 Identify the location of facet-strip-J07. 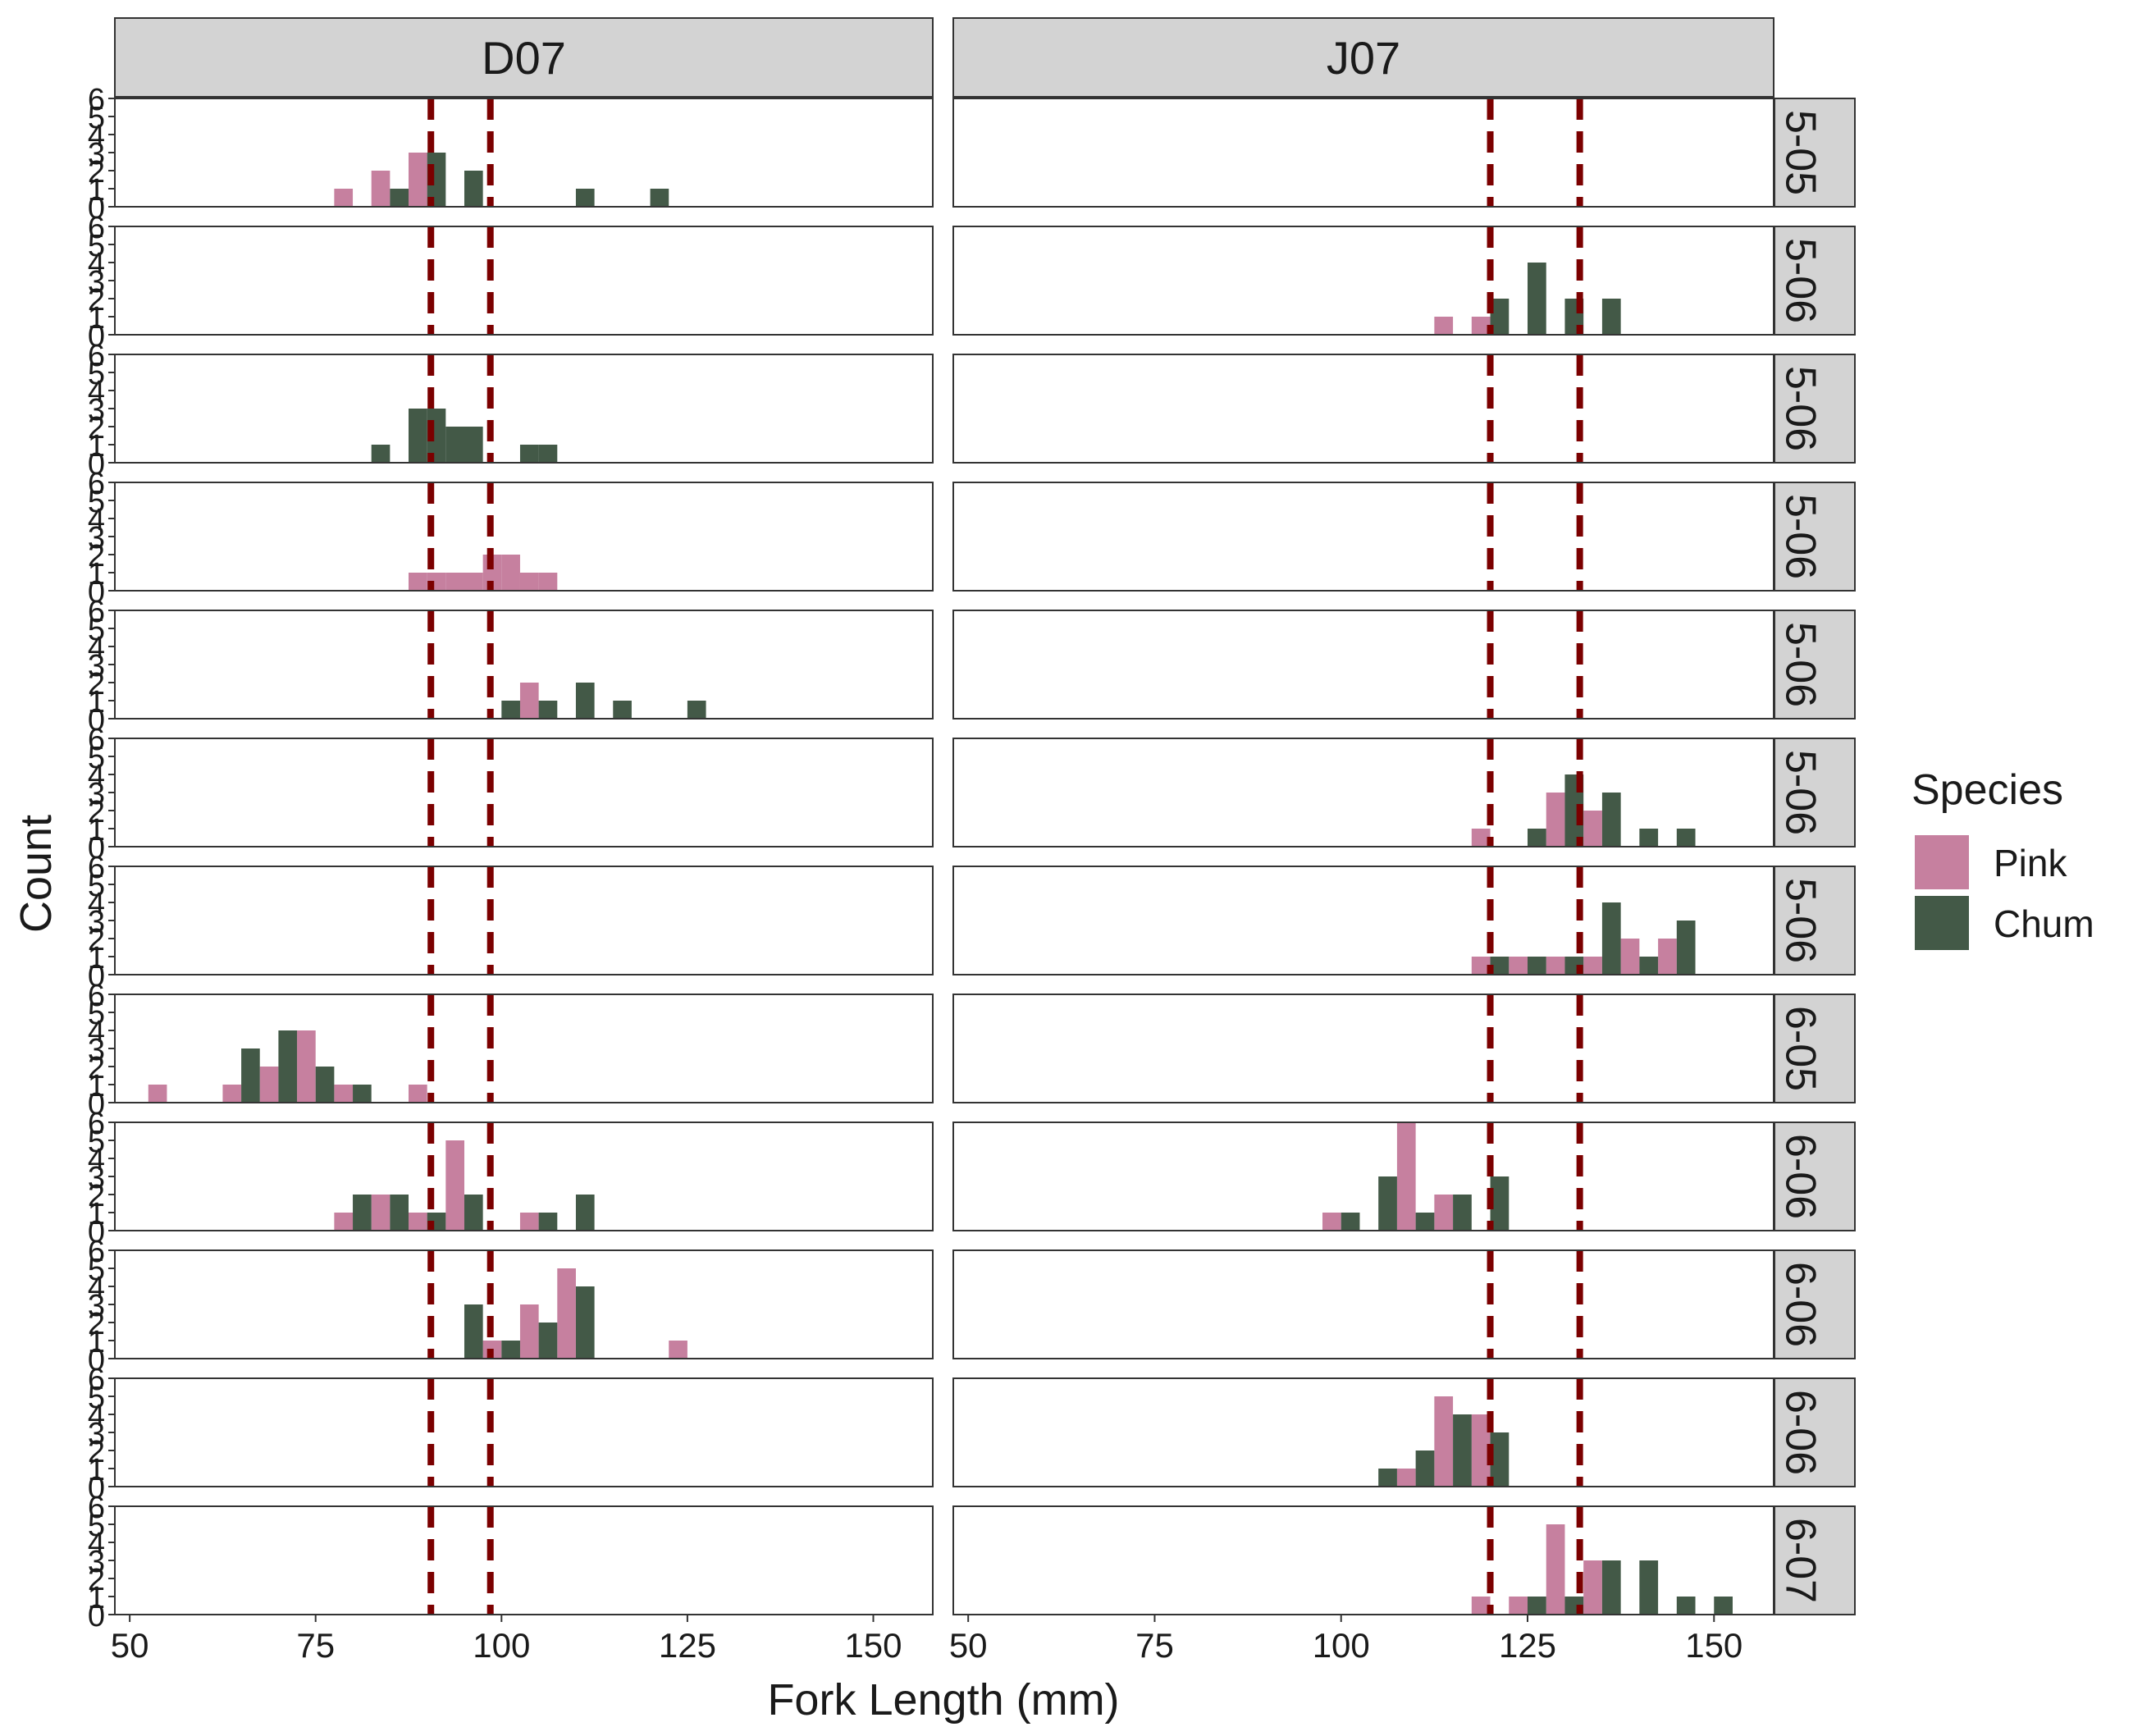
(1363, 57).